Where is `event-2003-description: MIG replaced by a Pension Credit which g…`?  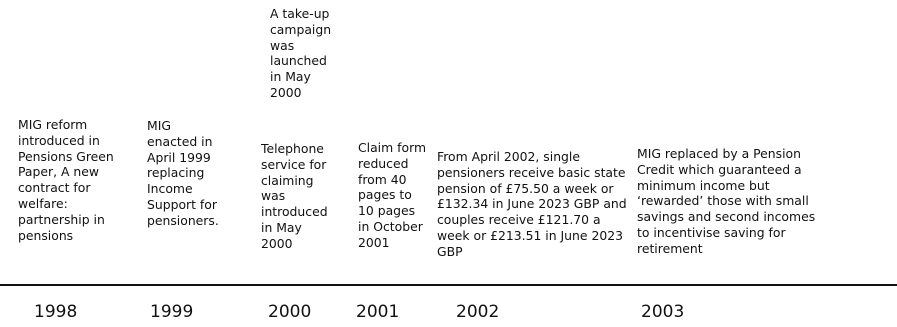 event-2003-description: MIG replaced by a Pension Credit which g… is located at coordinates (726, 201).